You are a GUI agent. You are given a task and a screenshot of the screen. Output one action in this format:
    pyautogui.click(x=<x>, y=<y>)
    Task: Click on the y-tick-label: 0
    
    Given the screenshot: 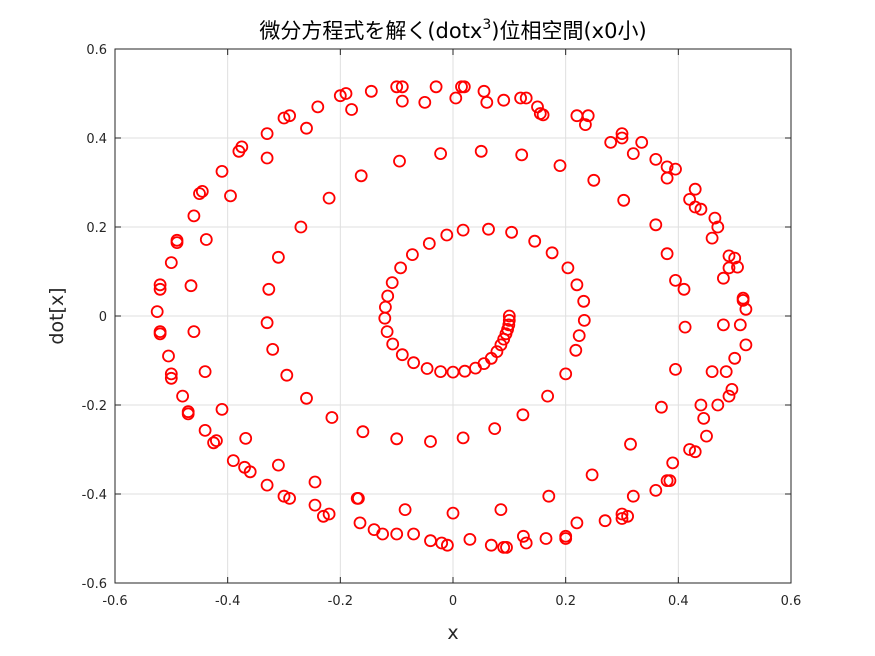 What is the action you would take?
    pyautogui.click(x=103, y=317)
    